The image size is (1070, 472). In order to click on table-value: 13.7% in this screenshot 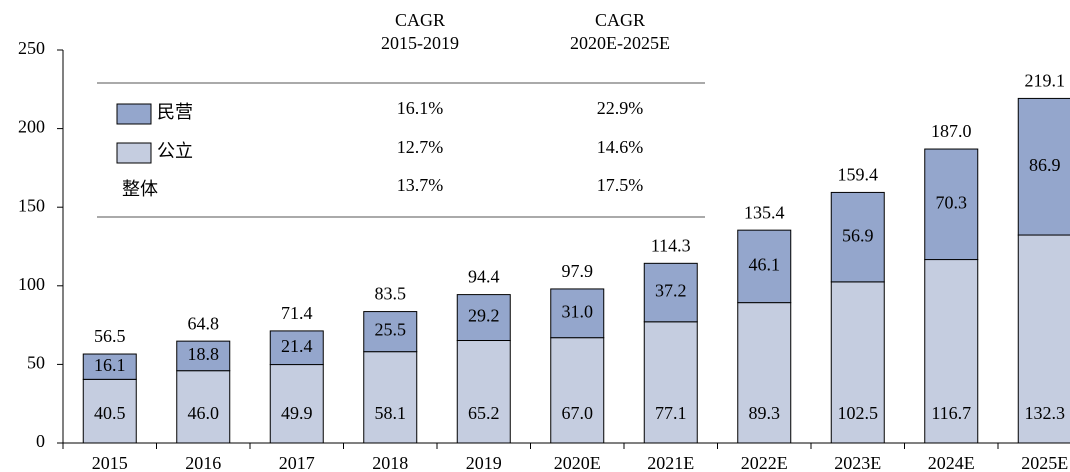, I will do `click(420, 185)`.